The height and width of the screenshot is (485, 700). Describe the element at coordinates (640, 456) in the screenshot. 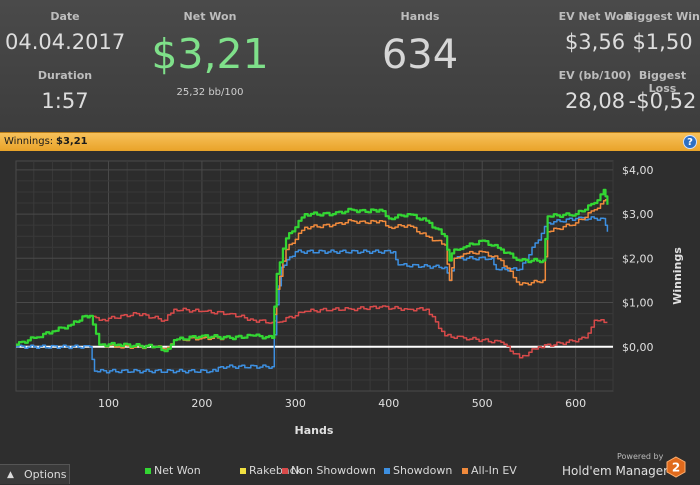

I see `powered-by-text: Powered by` at that location.